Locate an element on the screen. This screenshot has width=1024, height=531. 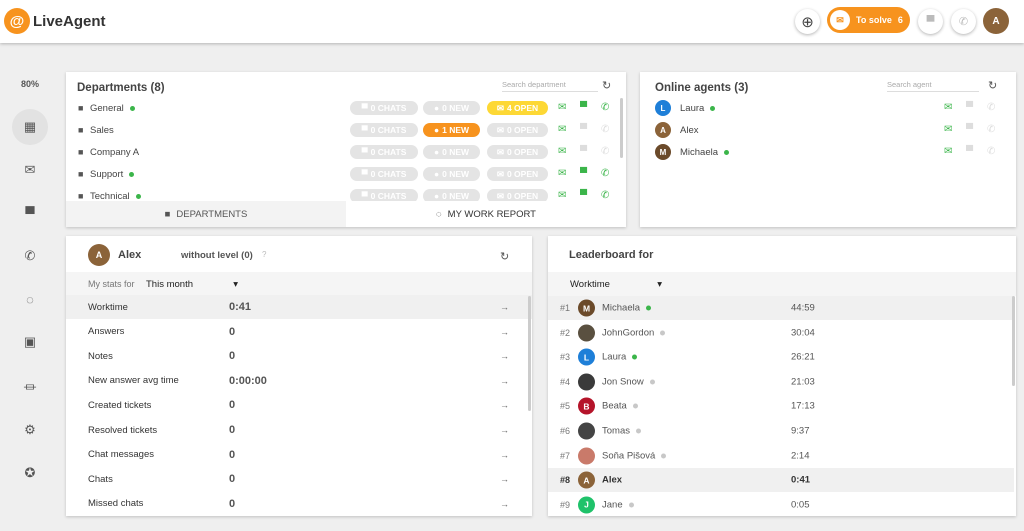
open-chip: ✉ 4 OPEN is located at coordinates (517, 108).